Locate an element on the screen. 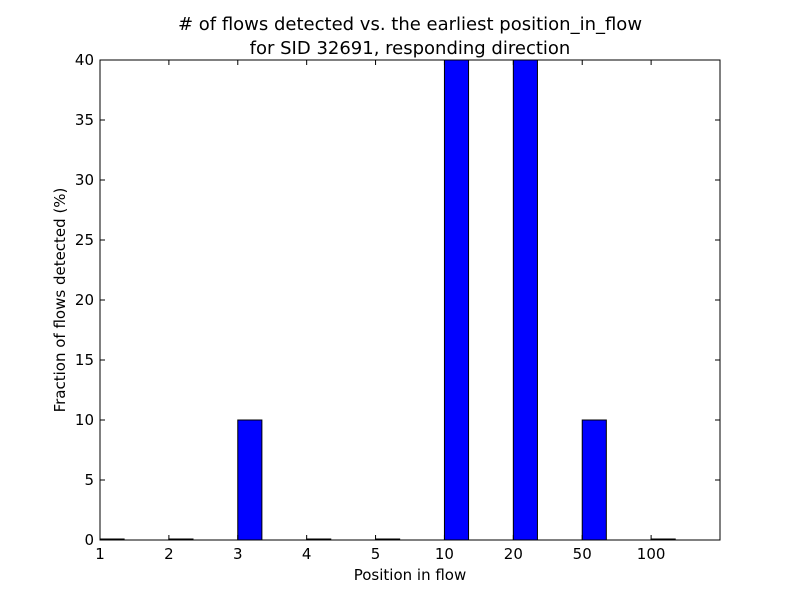  y-tick-label-30: 30 is located at coordinates (84, 180).